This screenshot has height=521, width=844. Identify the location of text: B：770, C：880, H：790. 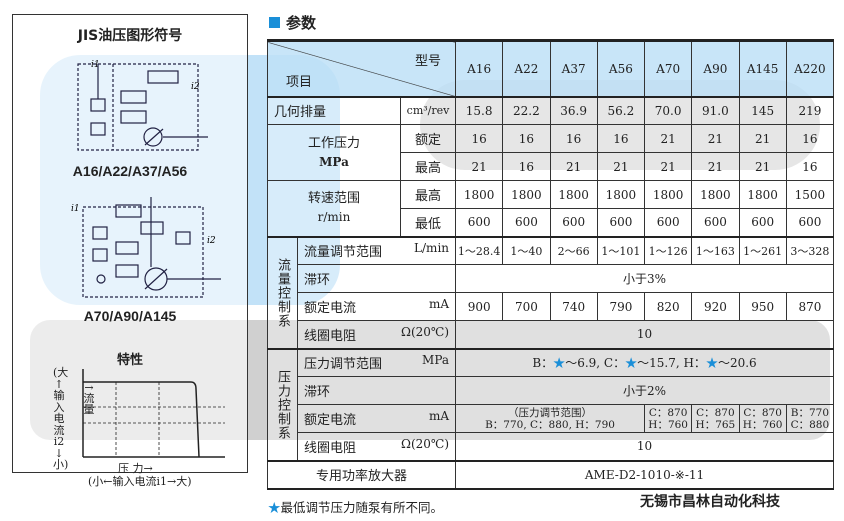
(550, 424).